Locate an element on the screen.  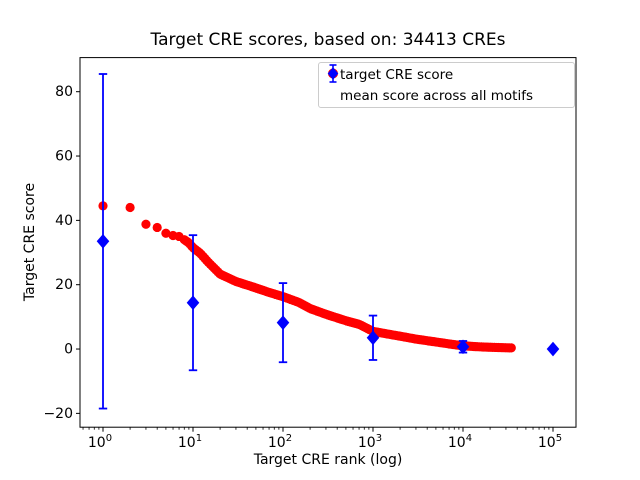
x-tick-label: 10² is located at coordinates (280, 442).